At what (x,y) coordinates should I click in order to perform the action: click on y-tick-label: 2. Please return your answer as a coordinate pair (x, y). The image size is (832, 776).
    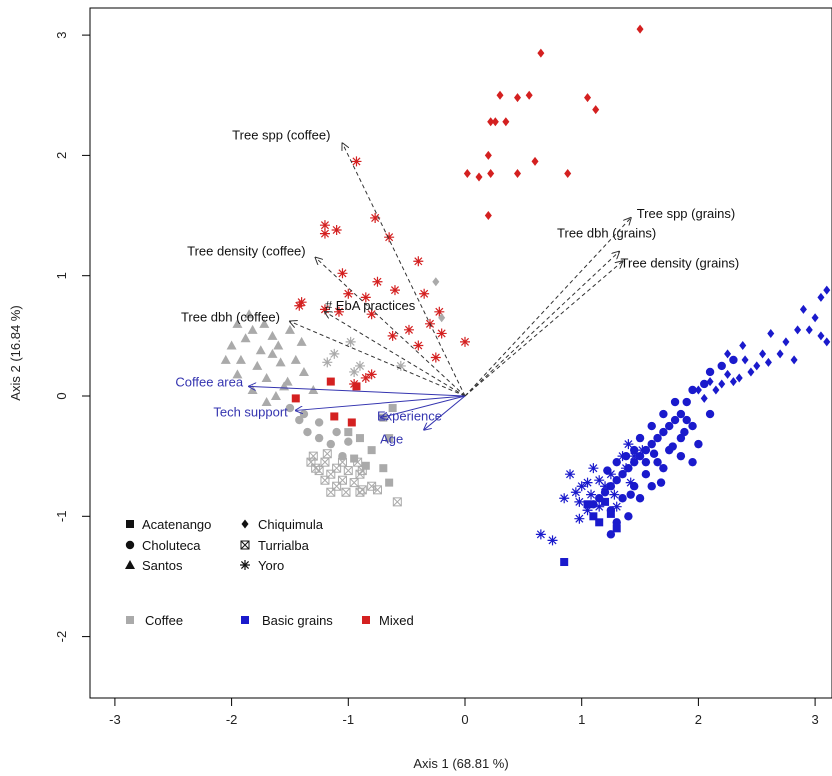
    Looking at the image, I should click on (61, 155).